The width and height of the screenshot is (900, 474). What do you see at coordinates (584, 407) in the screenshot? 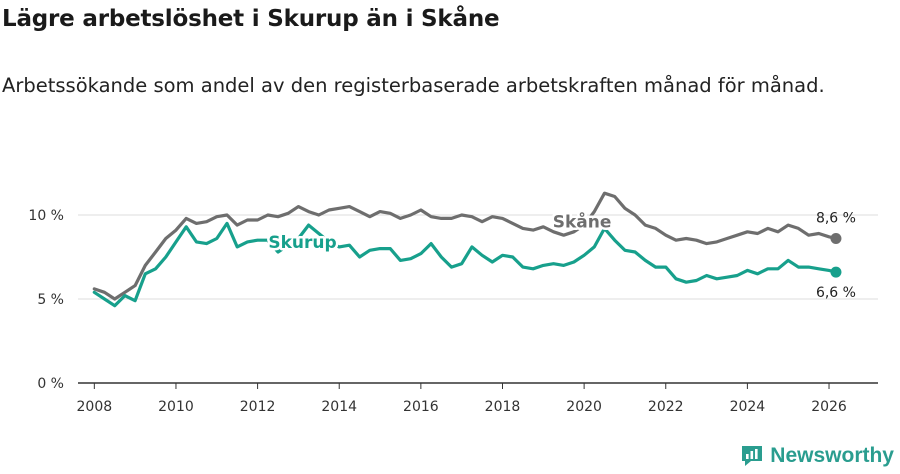
I see `x-tick-label: 2020` at bounding box center [584, 407].